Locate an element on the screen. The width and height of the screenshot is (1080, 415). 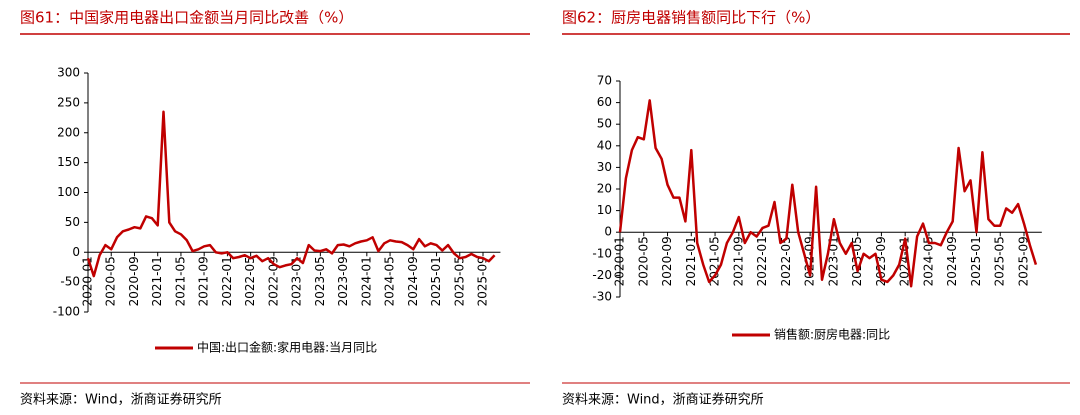
x-tick-label: 2023-05 is located at coordinates (320, 281).